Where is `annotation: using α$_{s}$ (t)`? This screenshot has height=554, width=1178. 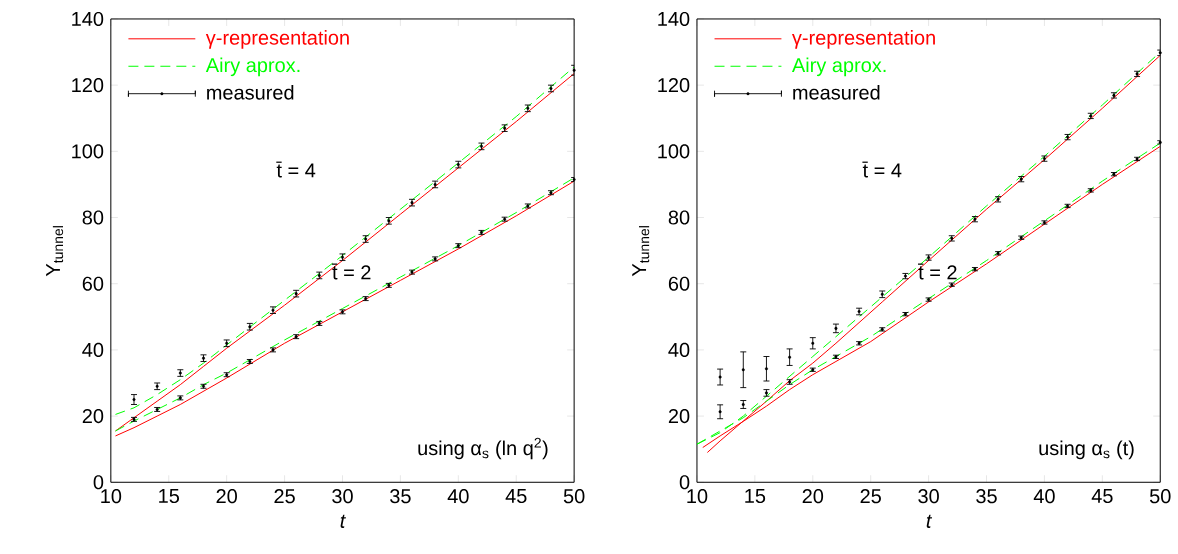
annotation: using α$_{s}$ (t) is located at coordinates (1086, 450).